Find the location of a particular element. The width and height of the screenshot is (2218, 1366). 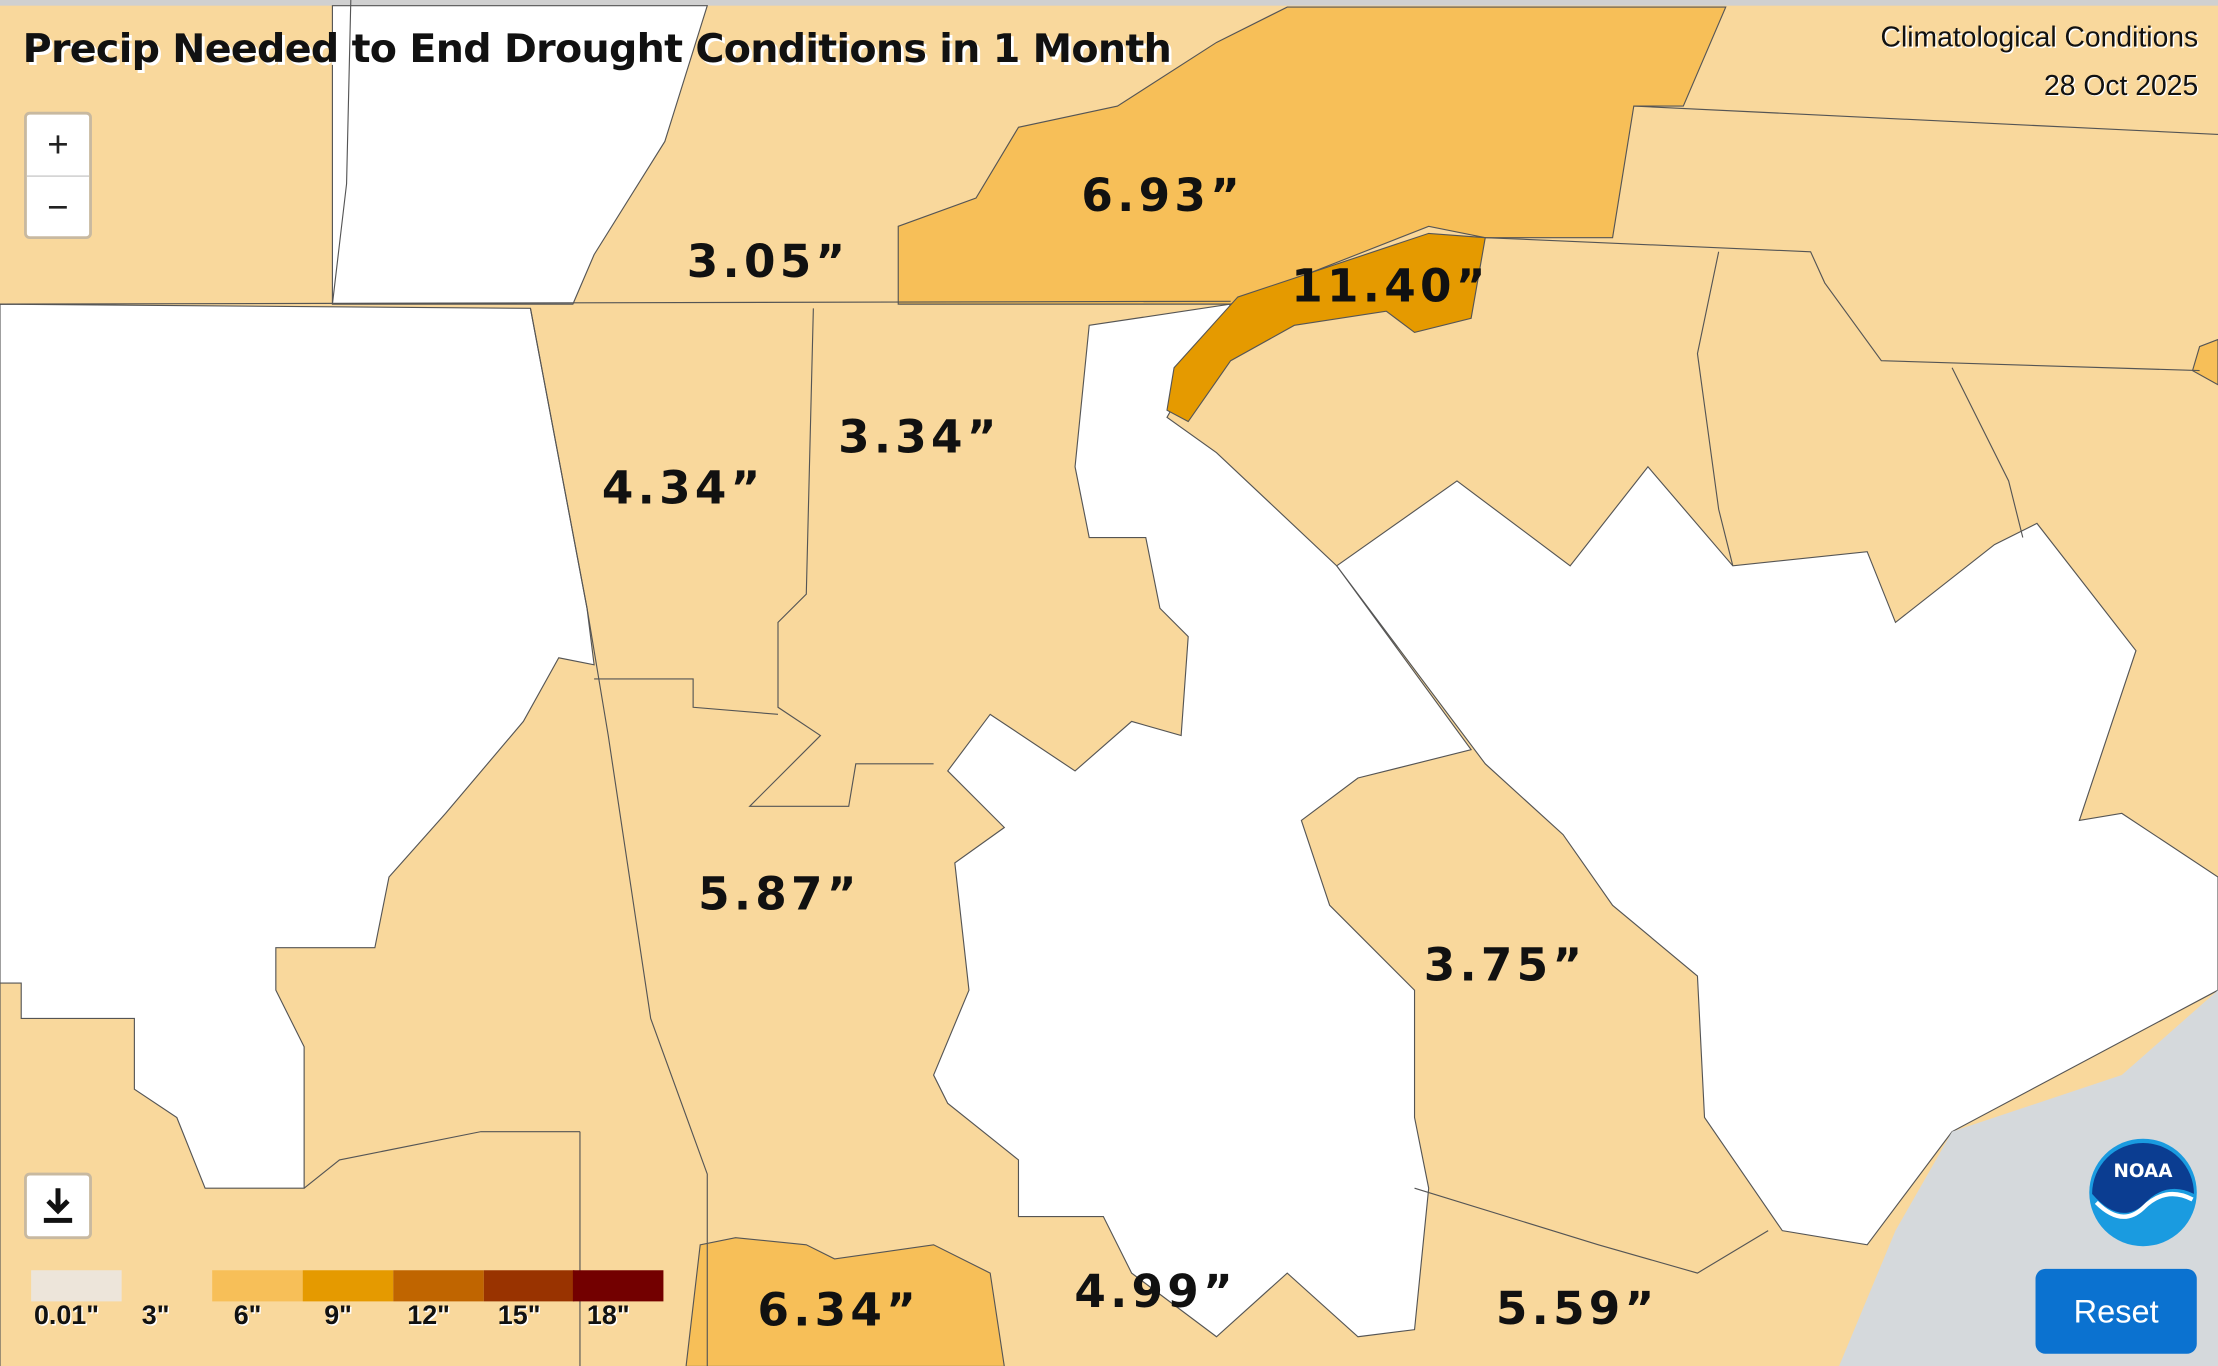

download-icon is located at coordinates (58, 1205).